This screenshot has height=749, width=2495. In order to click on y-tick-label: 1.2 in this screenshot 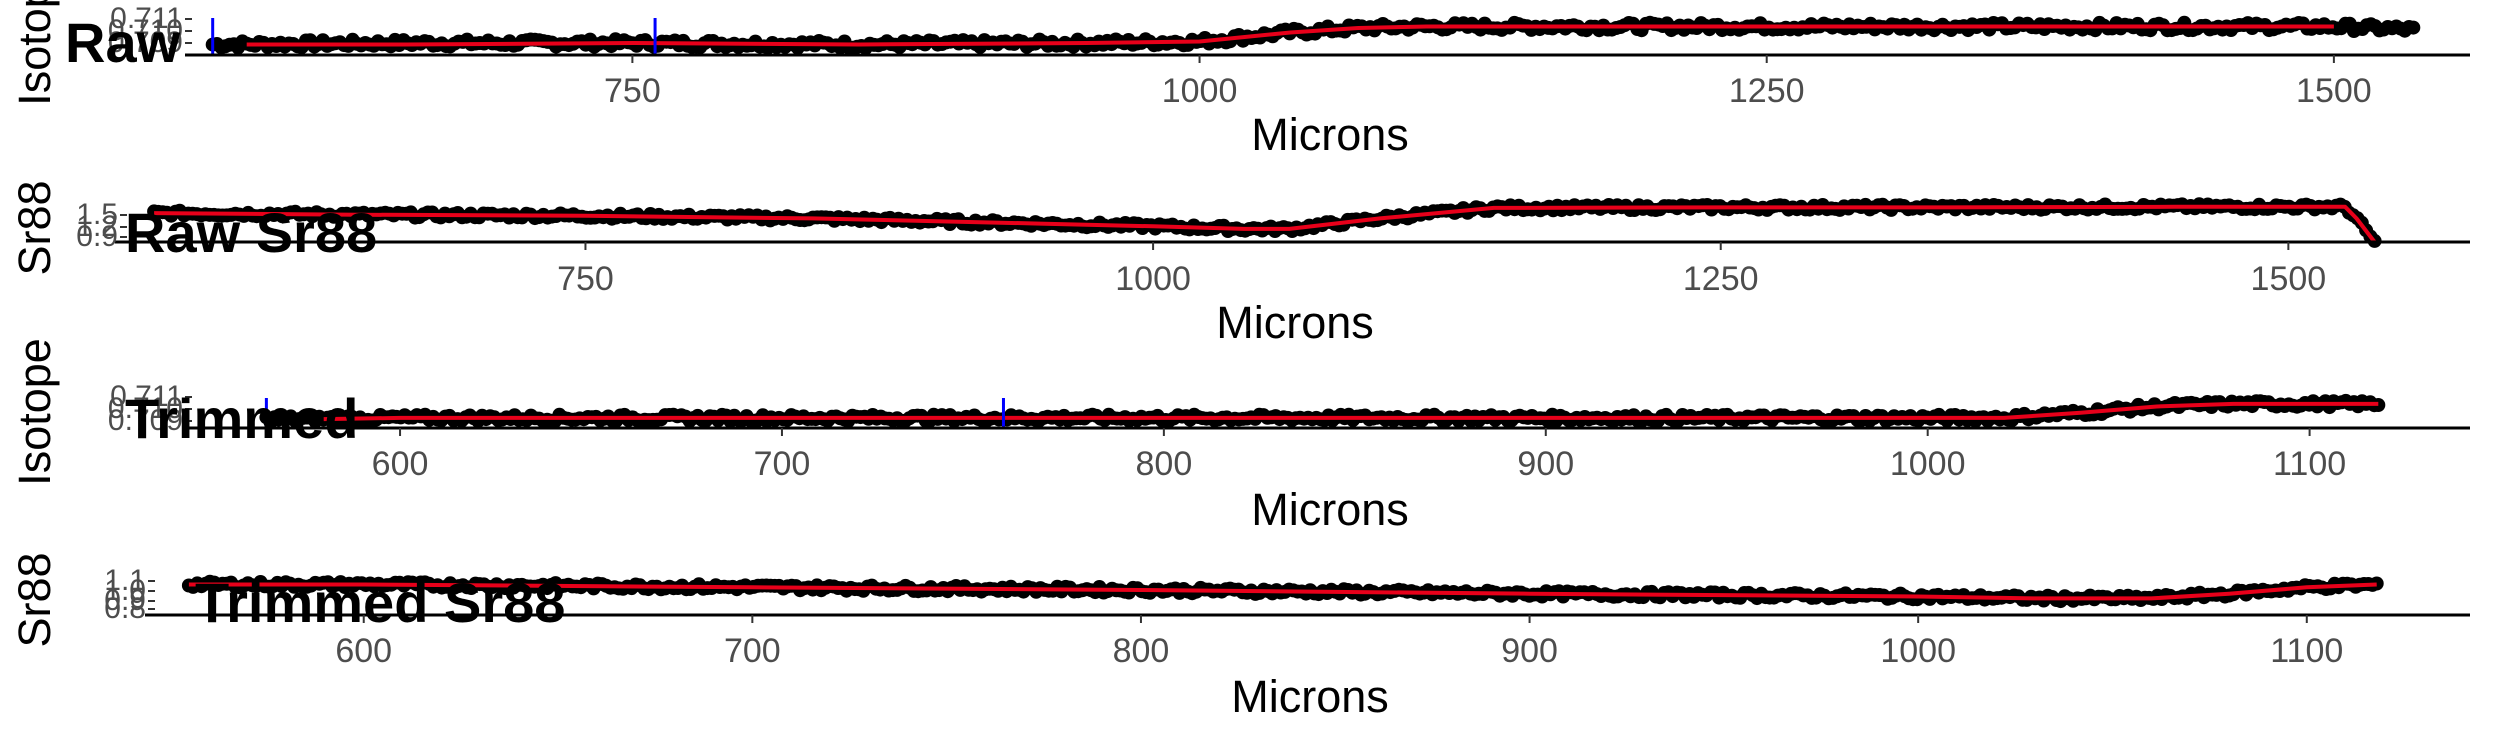, I will do `click(97, 226)`.